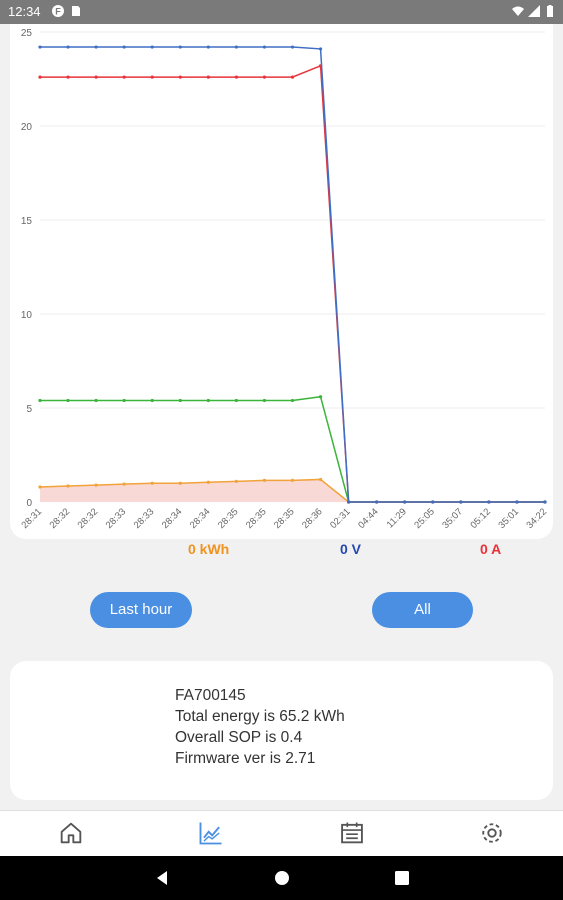 The image size is (563, 900). What do you see at coordinates (27, 221) in the screenshot?
I see `y-tick-label: 15` at bounding box center [27, 221].